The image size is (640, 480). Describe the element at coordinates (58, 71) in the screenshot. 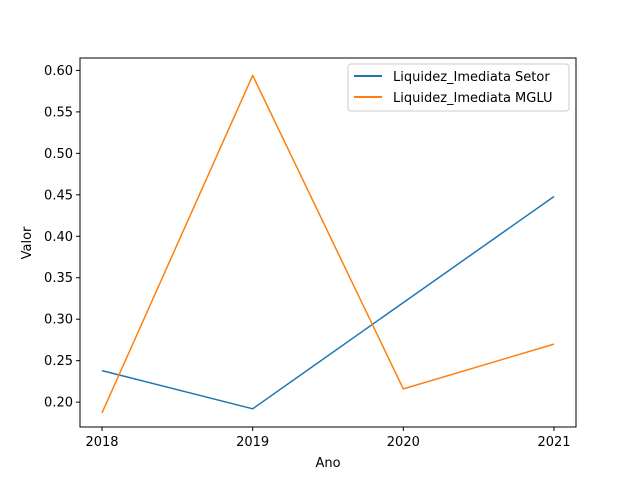

I see `y-tick-label: 0.60` at that location.